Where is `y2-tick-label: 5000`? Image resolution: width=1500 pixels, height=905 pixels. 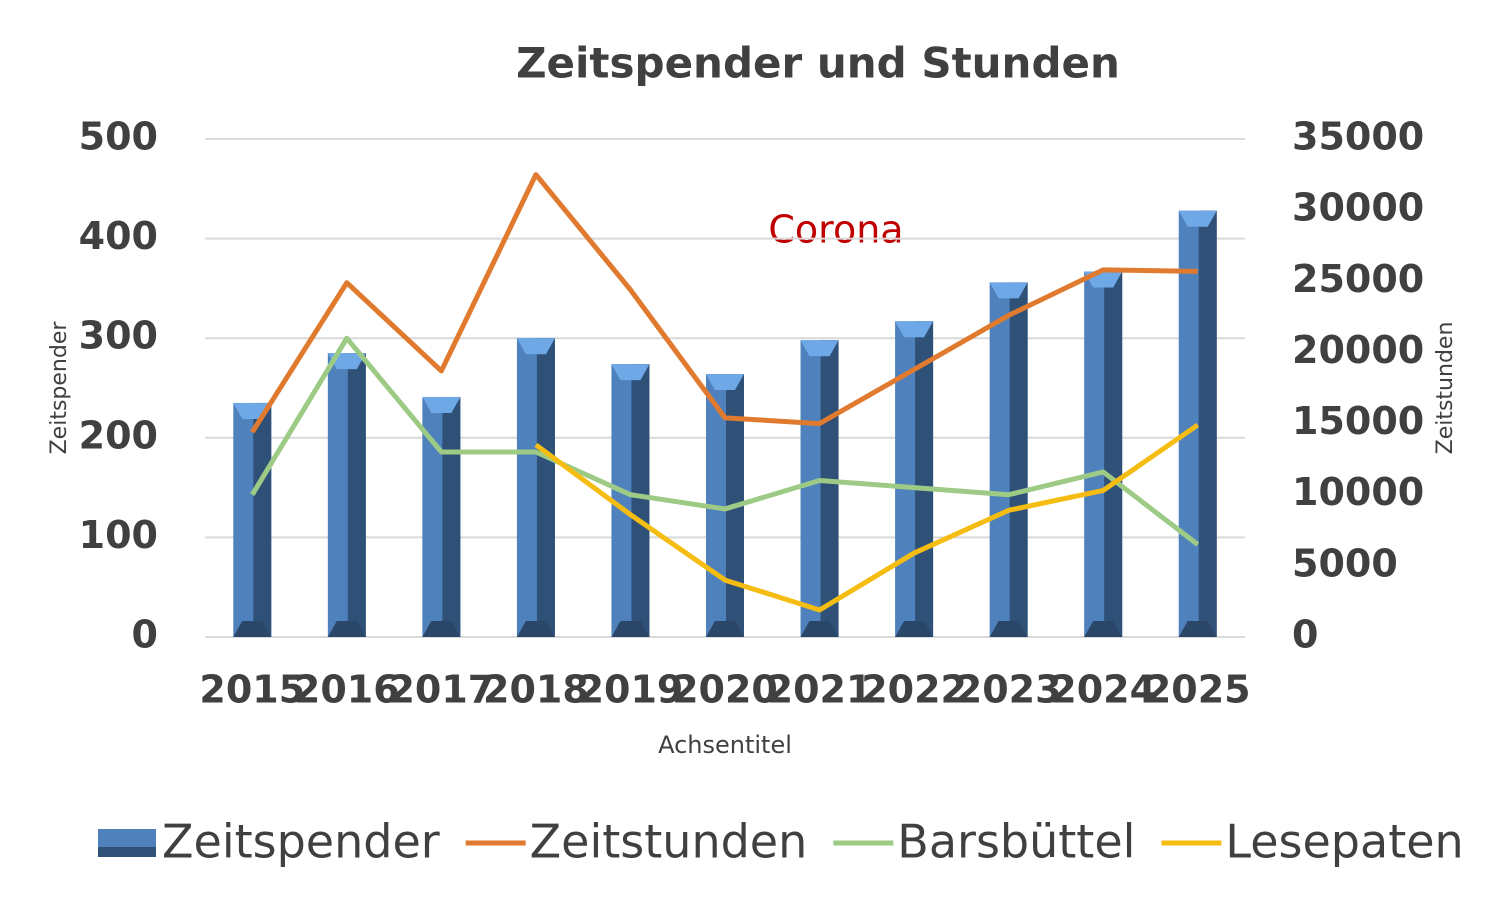
y2-tick-label: 5000 is located at coordinates (1345, 563).